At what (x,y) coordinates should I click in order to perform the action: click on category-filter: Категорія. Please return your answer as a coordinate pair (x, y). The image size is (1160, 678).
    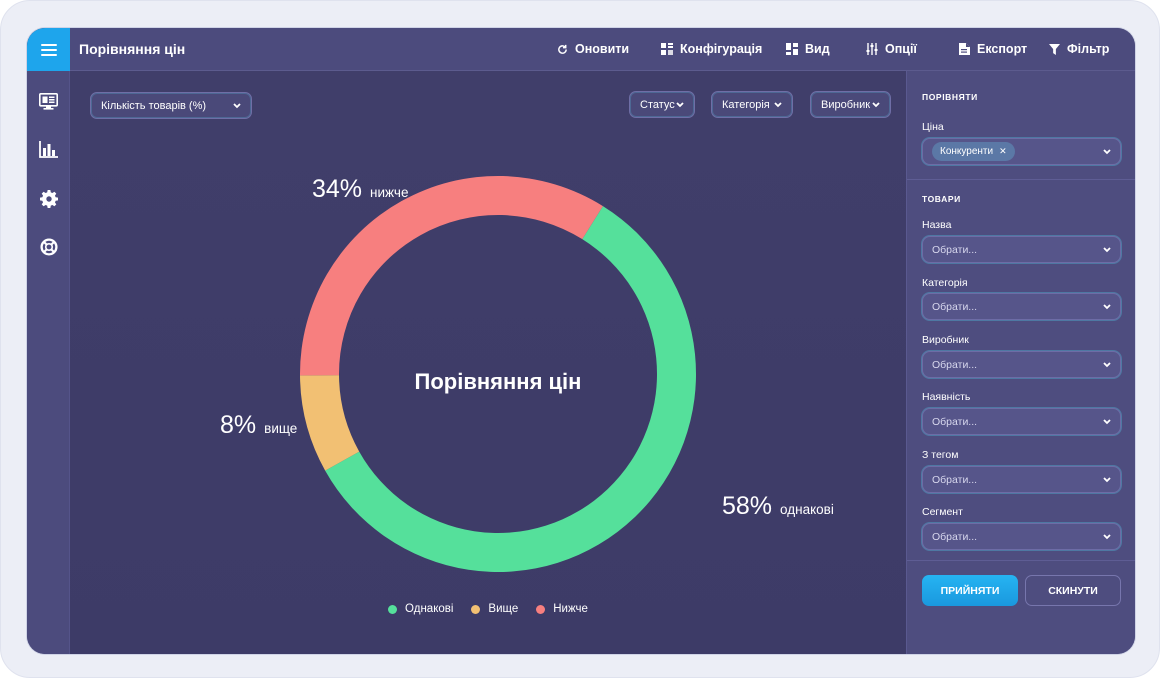
    Looking at the image, I should click on (752, 104).